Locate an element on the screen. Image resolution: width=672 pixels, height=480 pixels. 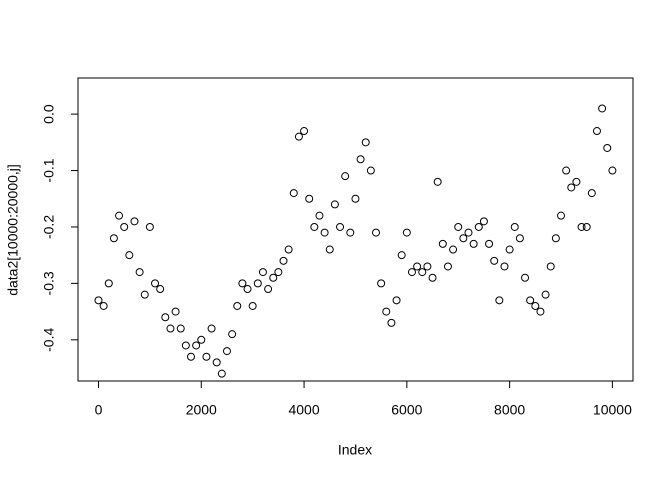
x-tick-label: 10000 is located at coordinates (612, 410).